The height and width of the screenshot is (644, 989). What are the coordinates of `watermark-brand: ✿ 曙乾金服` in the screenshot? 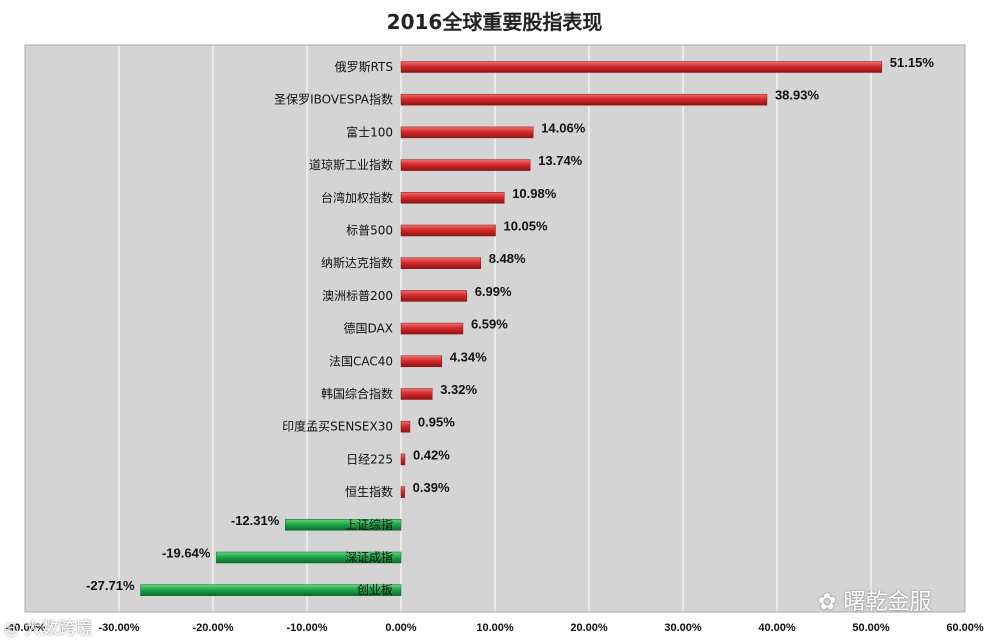 It's located at (874, 600).